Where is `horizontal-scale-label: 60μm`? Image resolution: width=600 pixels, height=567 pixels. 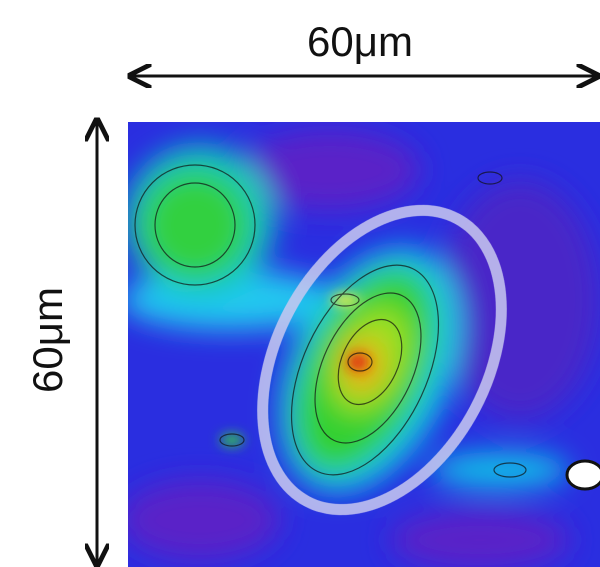 horizontal-scale-label: 60μm is located at coordinates (360, 41).